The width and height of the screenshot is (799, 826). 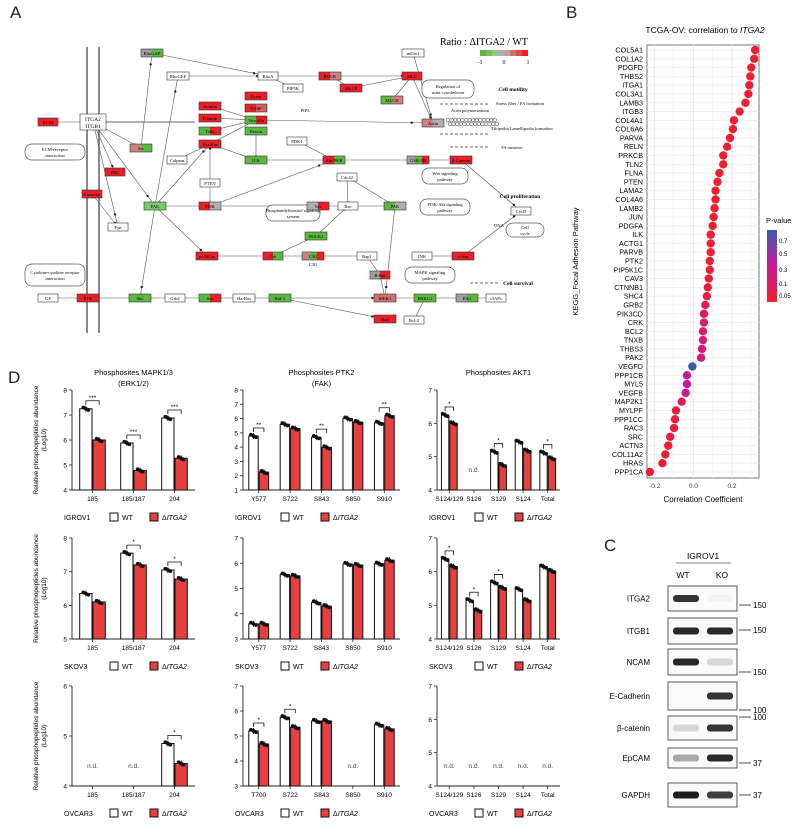 I want to click on significance-label: *, so click(x=174, y=733).